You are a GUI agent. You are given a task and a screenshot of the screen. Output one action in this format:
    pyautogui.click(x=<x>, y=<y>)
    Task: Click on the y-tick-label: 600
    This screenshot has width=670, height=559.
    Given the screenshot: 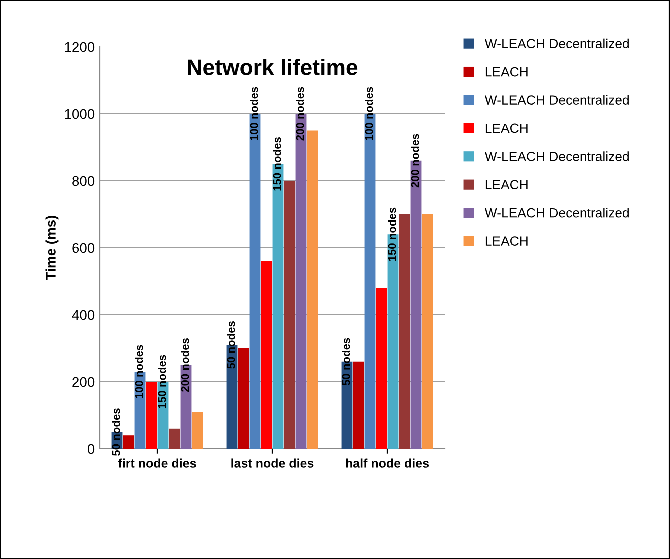 What is the action you would take?
    pyautogui.click(x=83, y=248)
    